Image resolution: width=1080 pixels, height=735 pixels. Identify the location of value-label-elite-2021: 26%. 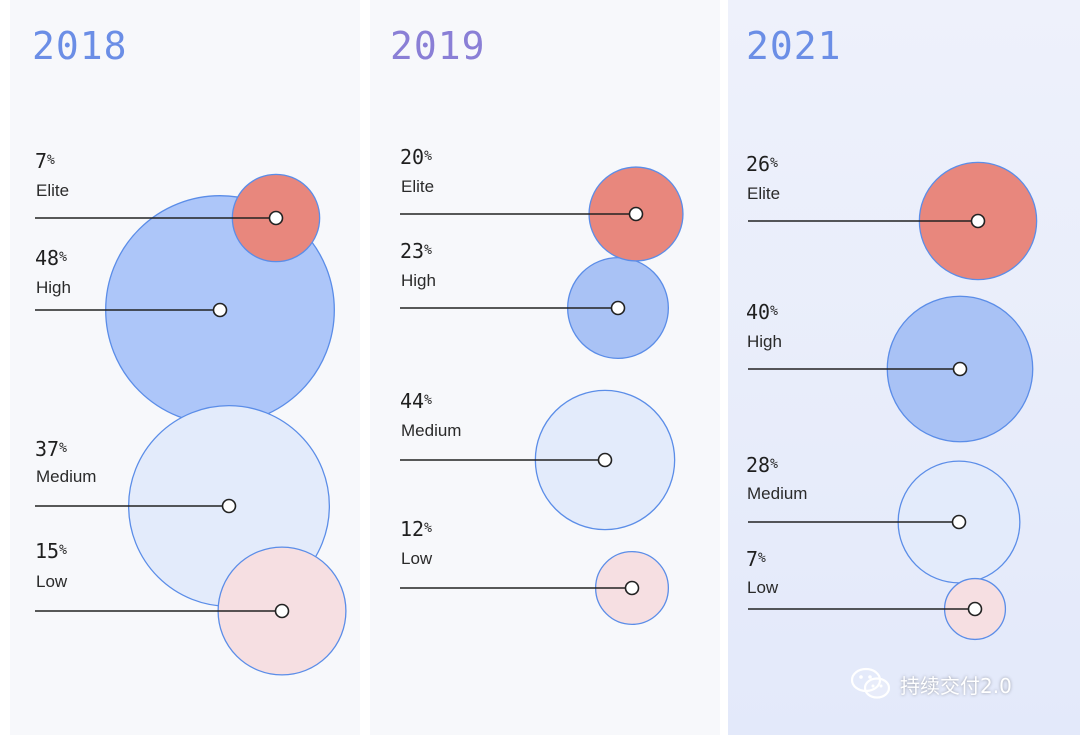
(762, 164).